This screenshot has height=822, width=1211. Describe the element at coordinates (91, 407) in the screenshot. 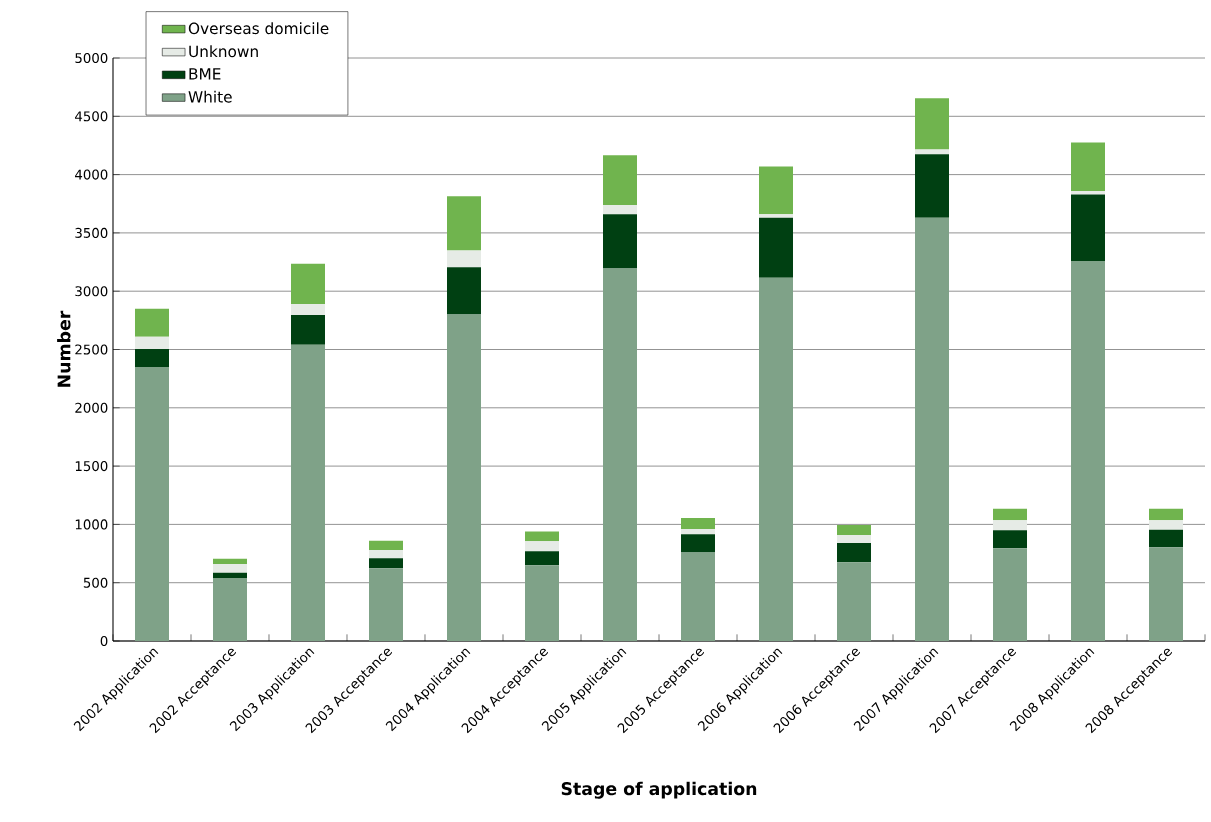

I see `y-tick-label: 2000` at that location.